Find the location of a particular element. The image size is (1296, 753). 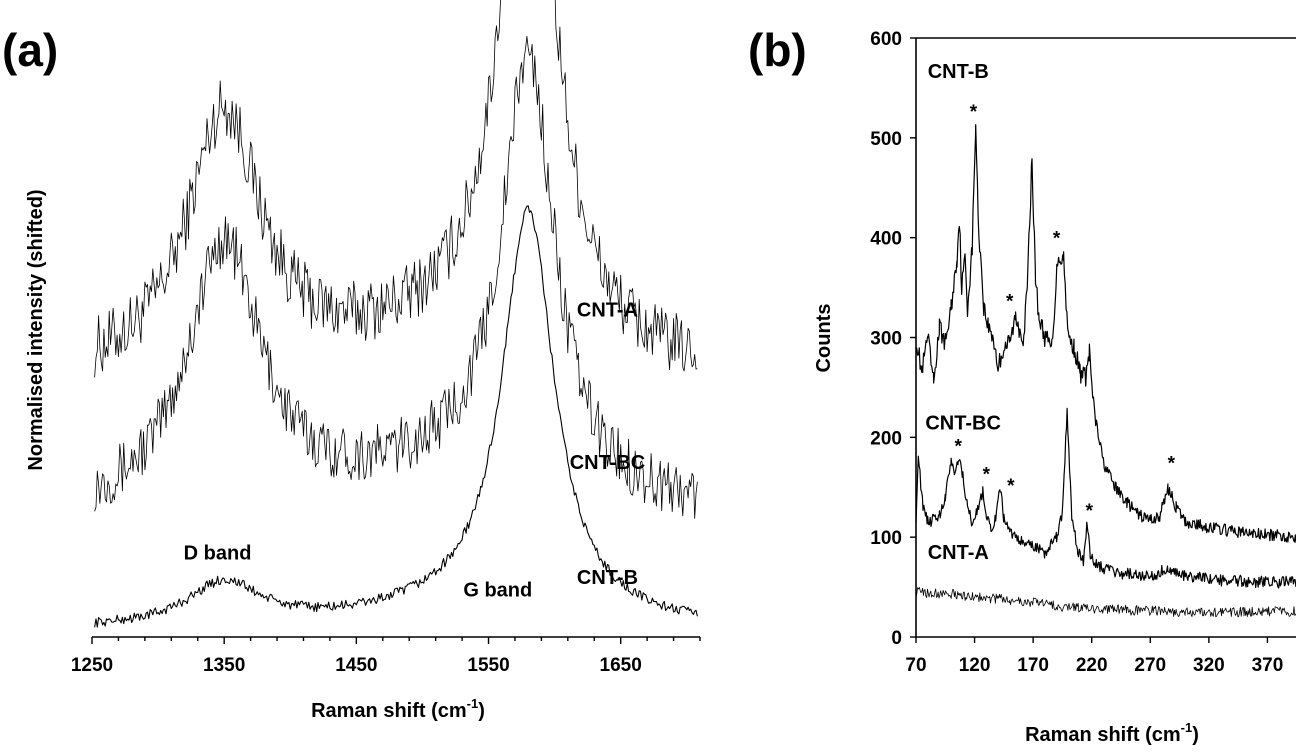

panel-a-x-axis-title-sup: -1 is located at coordinates (473, 703).